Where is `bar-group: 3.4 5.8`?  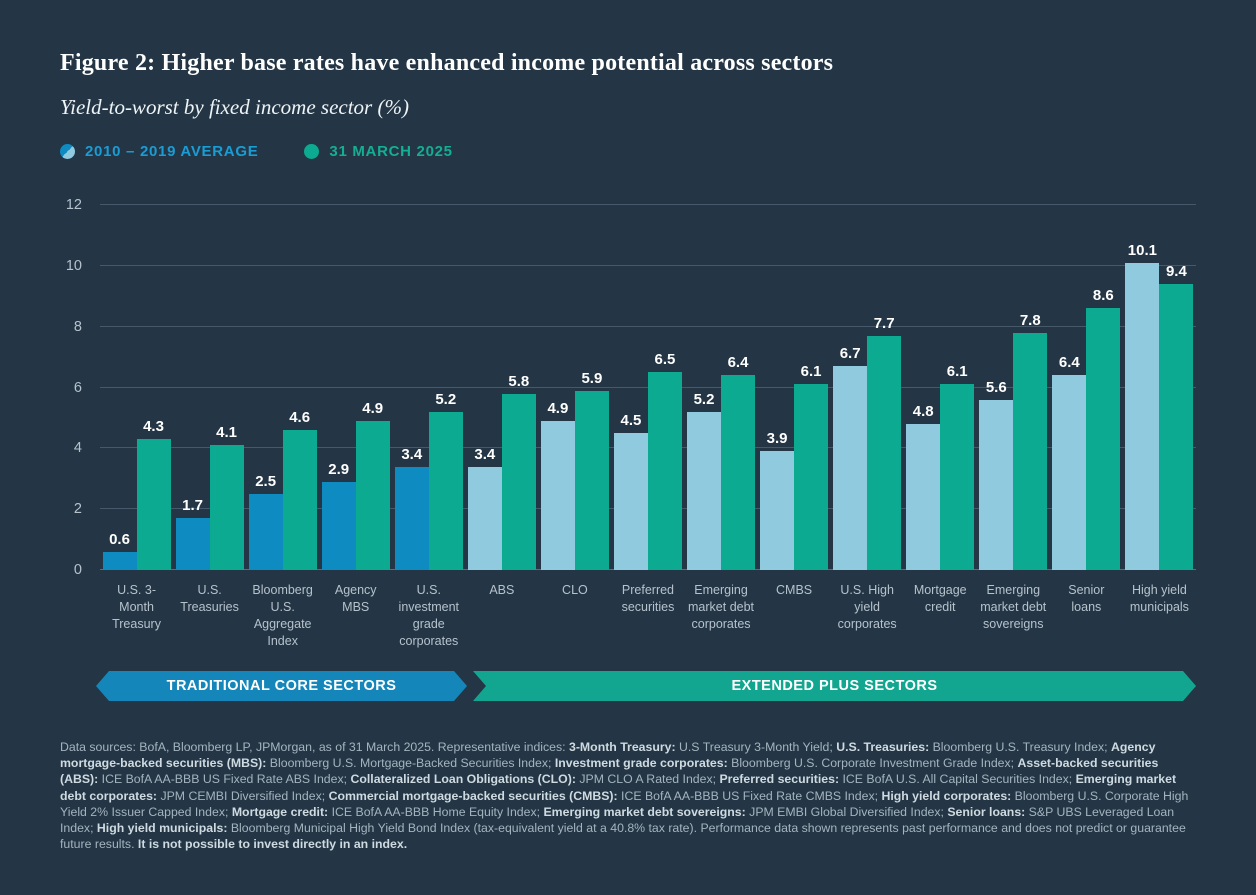 bar-group: 3.4 5.8 is located at coordinates (501, 471).